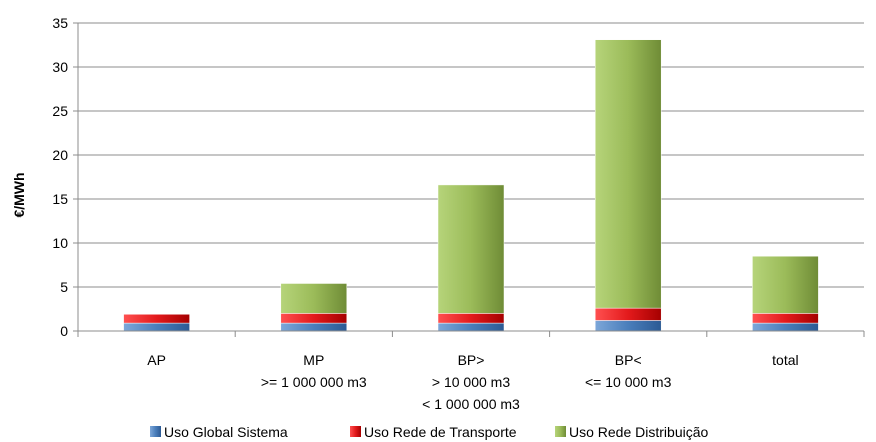 This screenshot has width=876, height=442. I want to click on y-tick-label: 25, so click(60, 111).